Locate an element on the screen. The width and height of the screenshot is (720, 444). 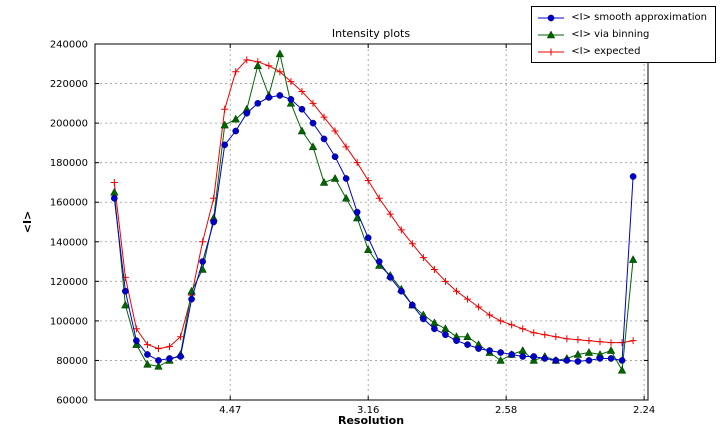
y-tick-label: 120000 is located at coordinates (69, 282).